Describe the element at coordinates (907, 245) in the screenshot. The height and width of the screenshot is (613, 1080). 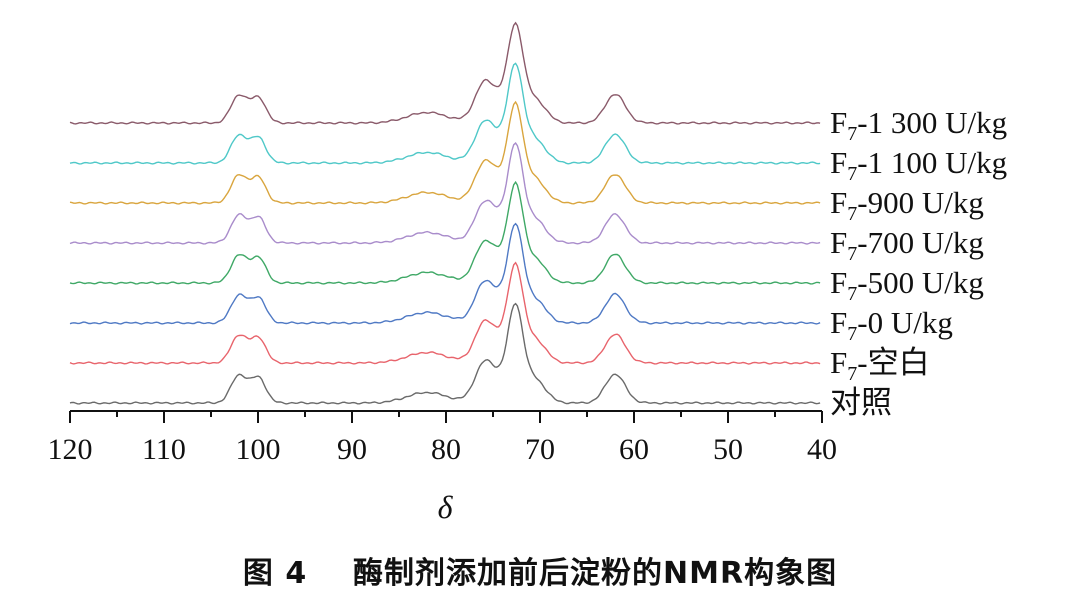
I see `series-label-4: F7-700 U/kg` at that location.